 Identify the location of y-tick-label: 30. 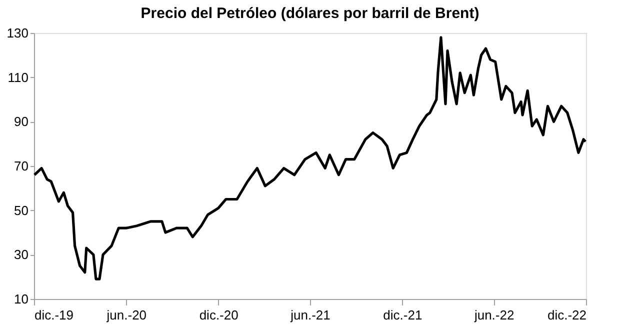
(21, 254).